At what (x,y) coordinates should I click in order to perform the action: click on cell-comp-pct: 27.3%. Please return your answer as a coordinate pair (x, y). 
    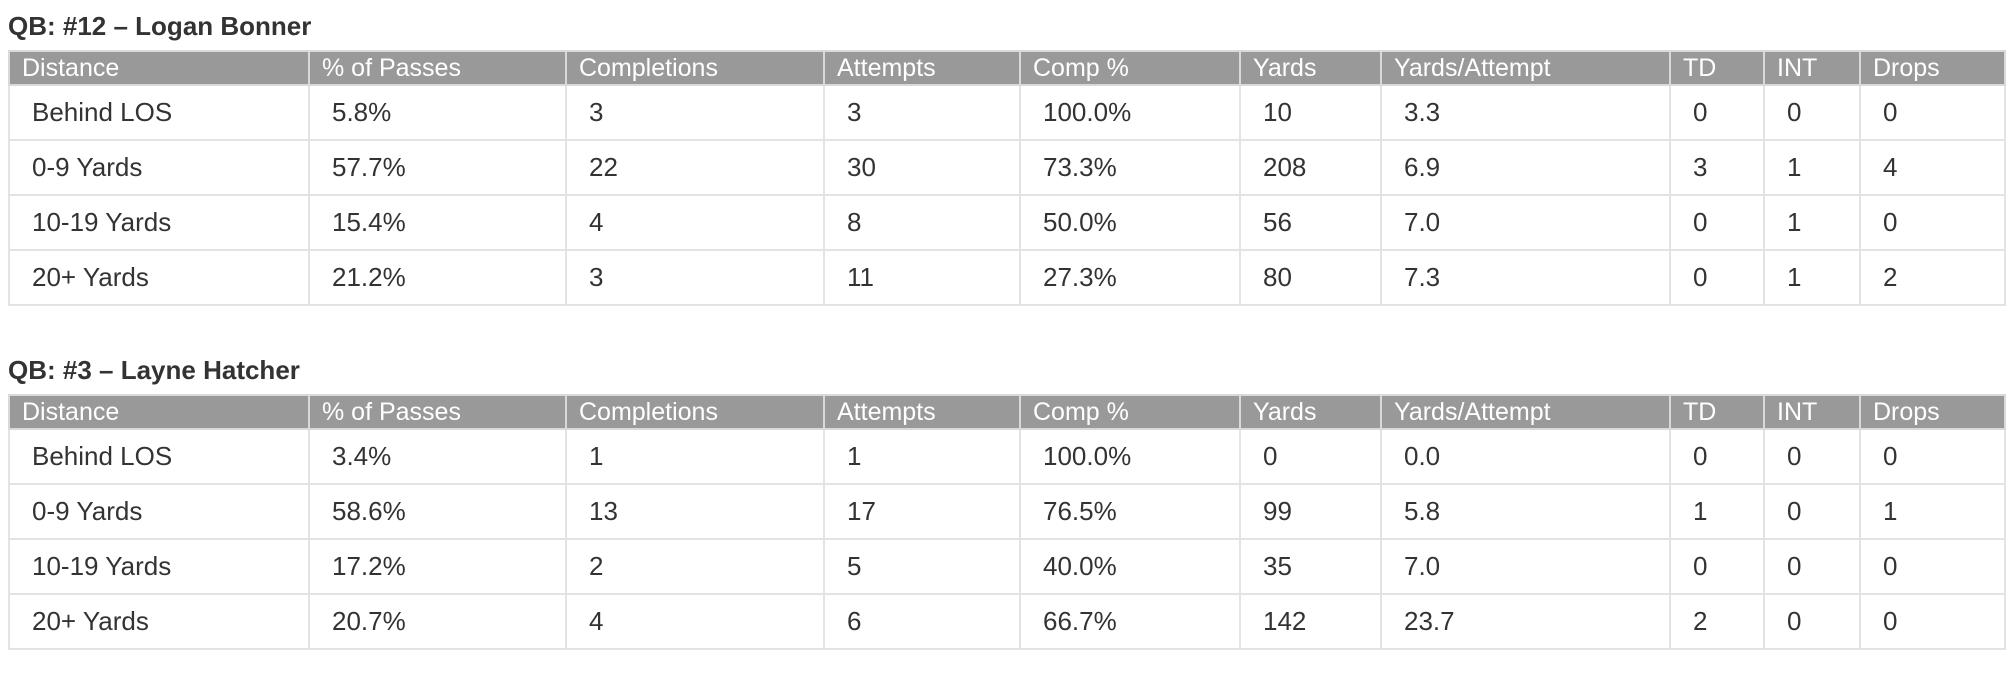
    Looking at the image, I should click on (1130, 277).